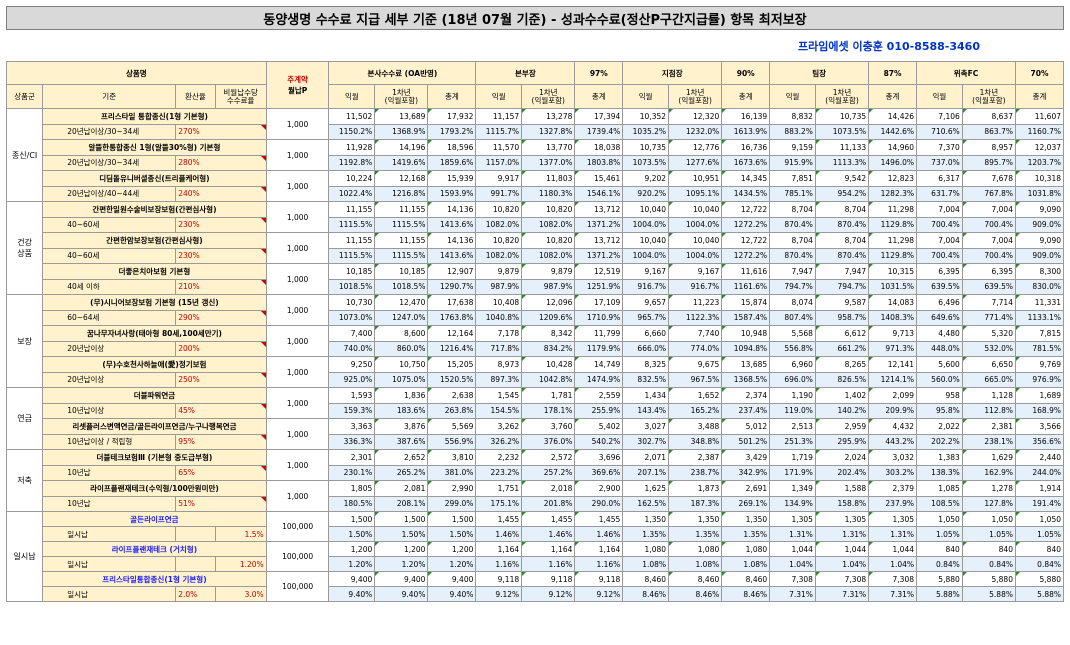 The width and height of the screenshot is (1070, 645). What do you see at coordinates (746, 472) in the screenshot?
I see `rate-cell: 342.9%` at bounding box center [746, 472].